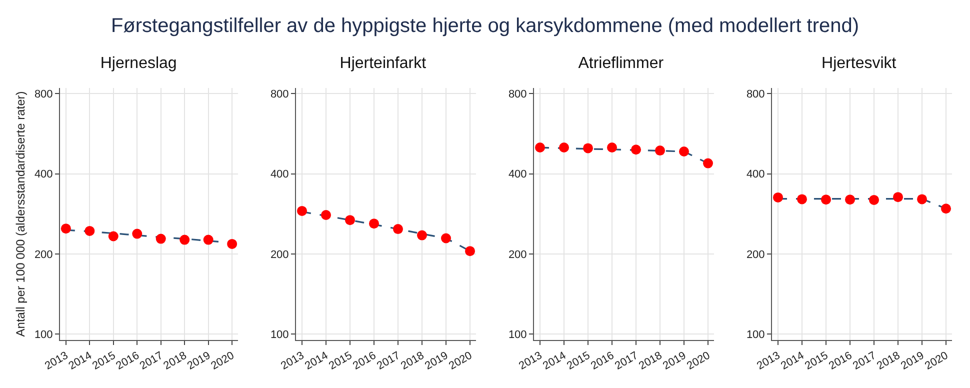 The height and width of the screenshot is (388, 970). Describe the element at coordinates (21, 214) in the screenshot. I see `y-axis-title: Antall per 100 000 (aldersstandardiserte rater)` at that location.